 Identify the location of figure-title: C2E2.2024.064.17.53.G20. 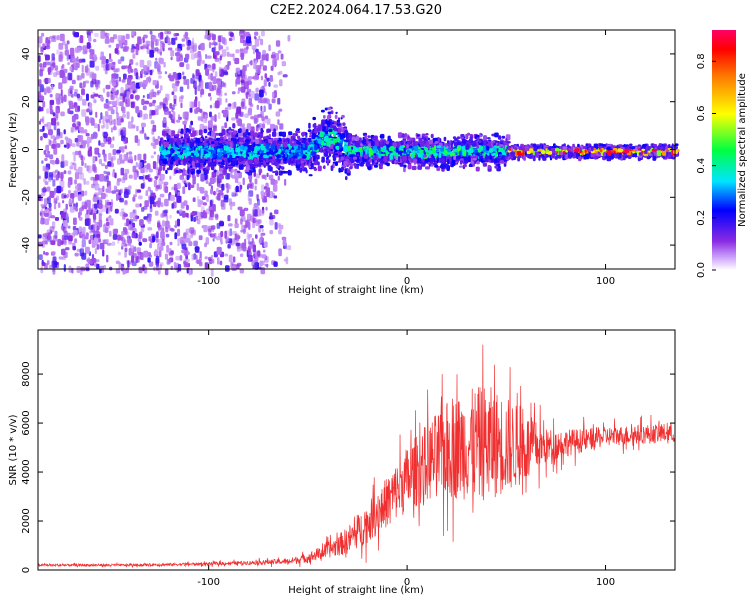
(356, 10).